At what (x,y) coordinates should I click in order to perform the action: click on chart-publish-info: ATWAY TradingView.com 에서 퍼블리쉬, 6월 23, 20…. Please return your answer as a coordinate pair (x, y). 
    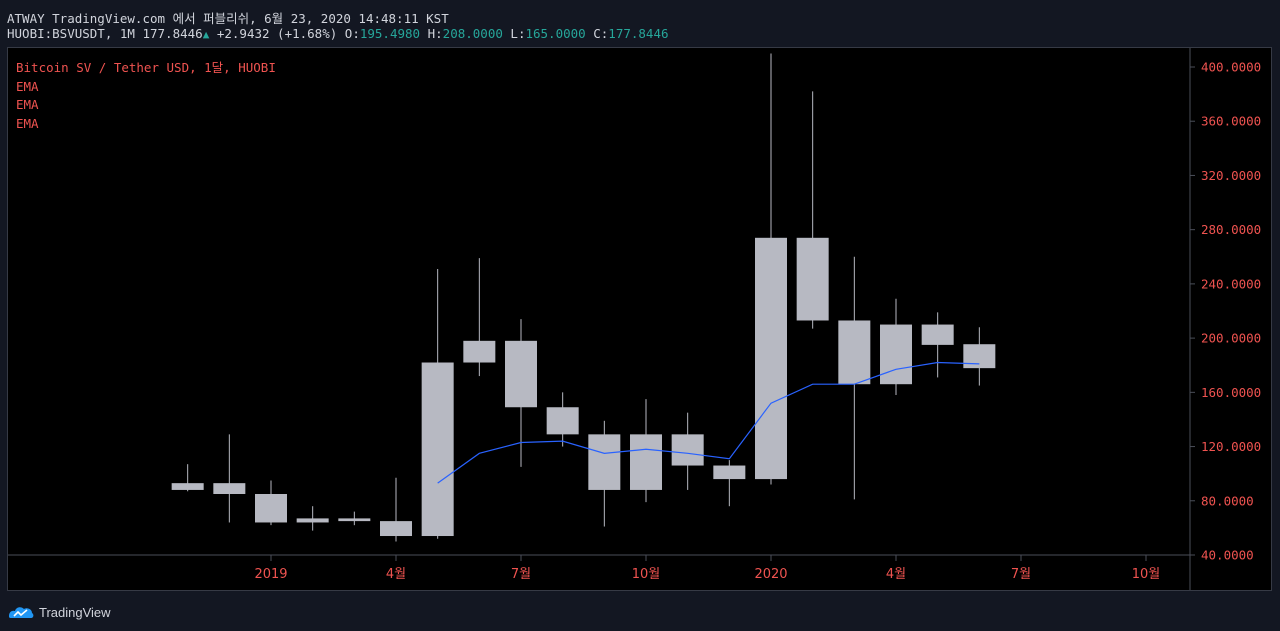
    Looking at the image, I should click on (228, 18).